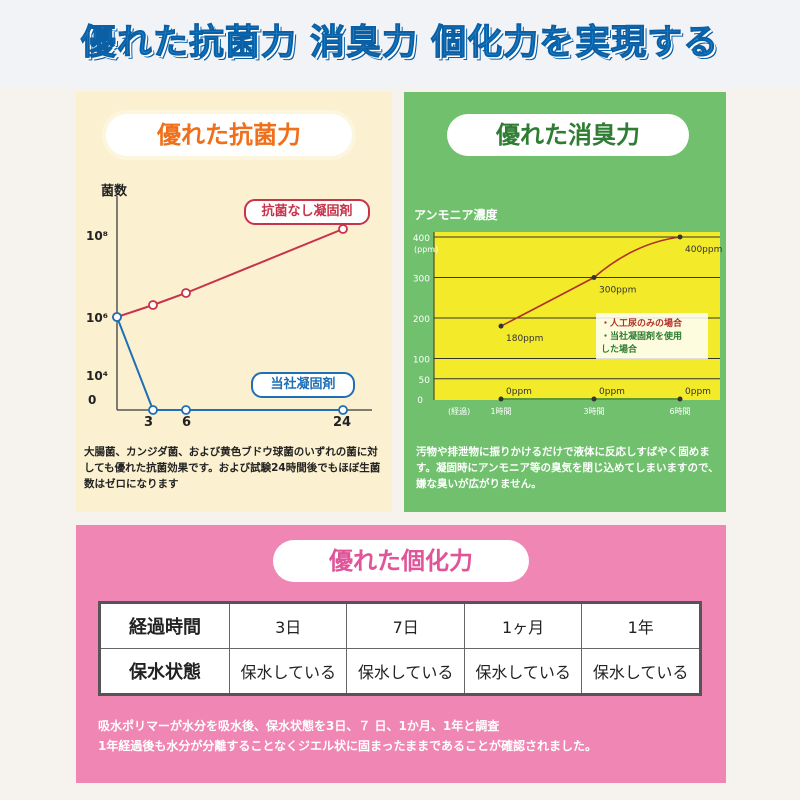 The image size is (800, 800). I want to click on antibacterial-x-tick: 24, so click(342, 422).